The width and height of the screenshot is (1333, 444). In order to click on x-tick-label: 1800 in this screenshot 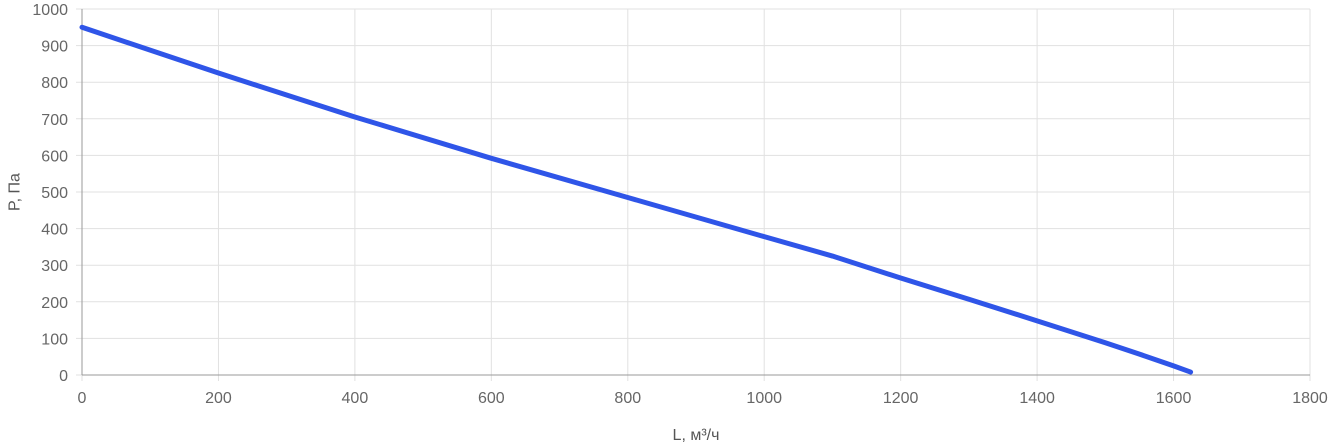, I will do `click(1310, 398)`.